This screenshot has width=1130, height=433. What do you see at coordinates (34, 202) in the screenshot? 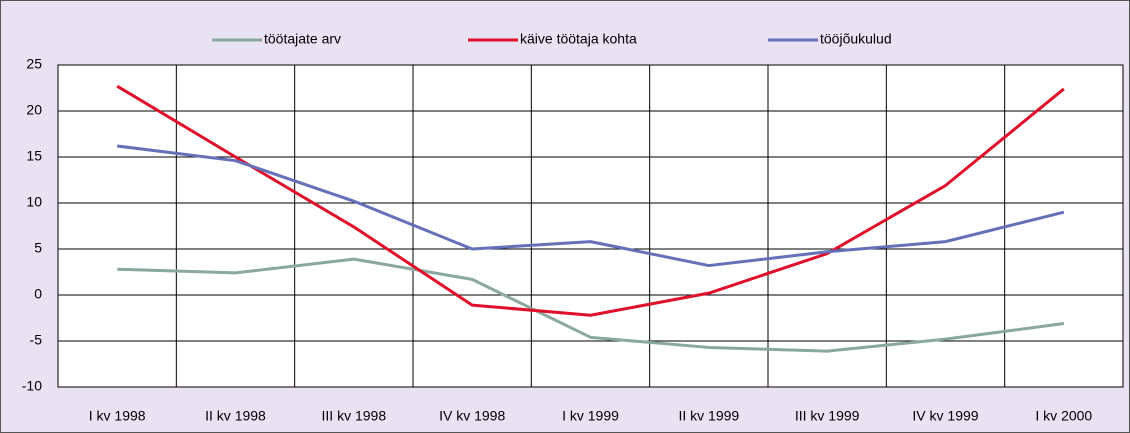
I see `y-tick-label: 10` at bounding box center [34, 202].